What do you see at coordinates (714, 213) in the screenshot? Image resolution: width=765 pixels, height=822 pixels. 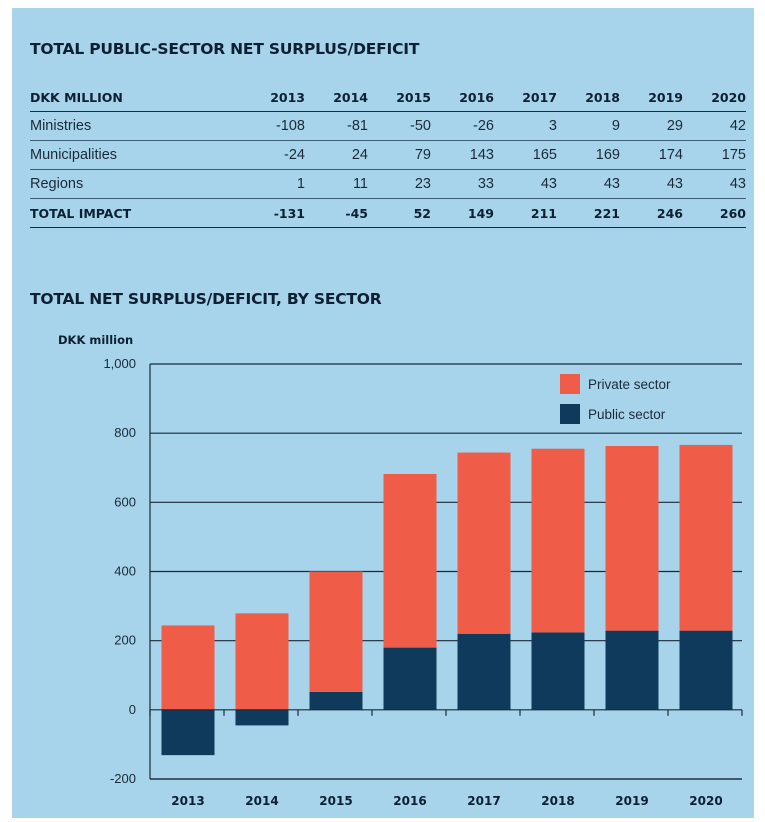 I see `total-cell: 260` at bounding box center [714, 213].